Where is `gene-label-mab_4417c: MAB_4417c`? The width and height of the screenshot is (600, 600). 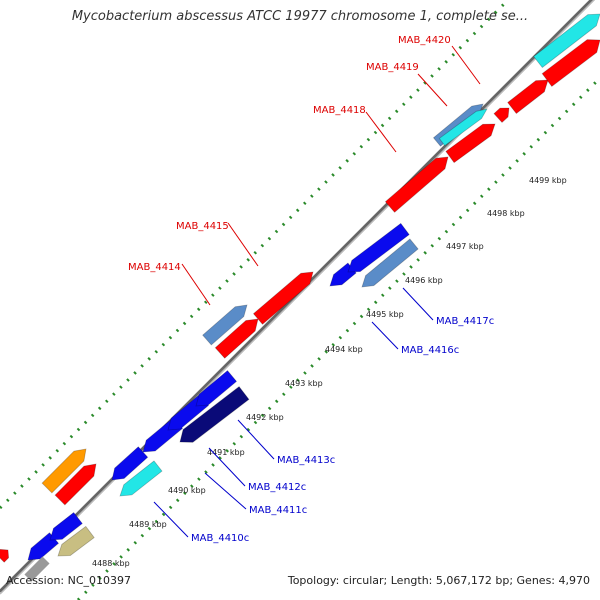 gene-label-mab_4417c: MAB_4417c is located at coordinates (465, 321).